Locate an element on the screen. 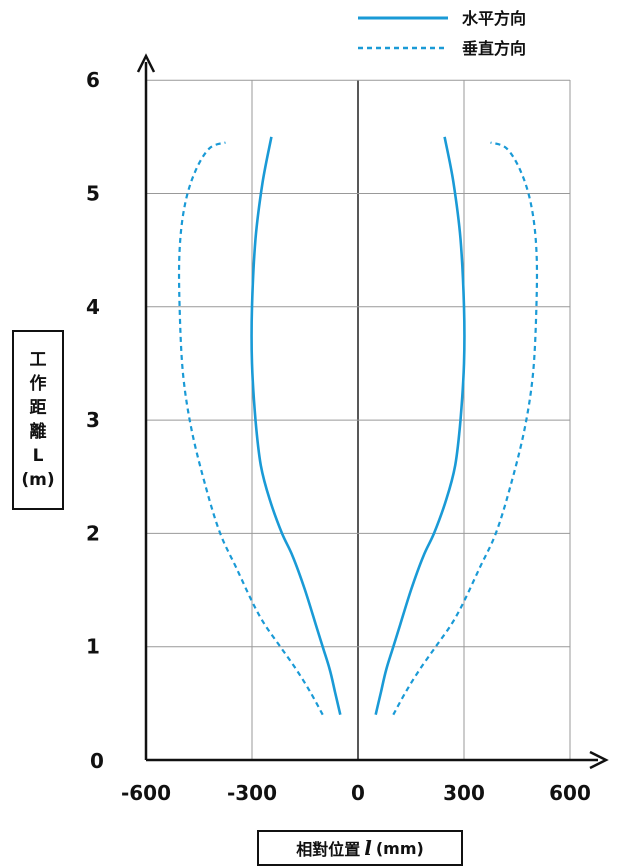 The width and height of the screenshot is (622, 868). legend-label-horizontal: 水平方向 is located at coordinates (494, 18).